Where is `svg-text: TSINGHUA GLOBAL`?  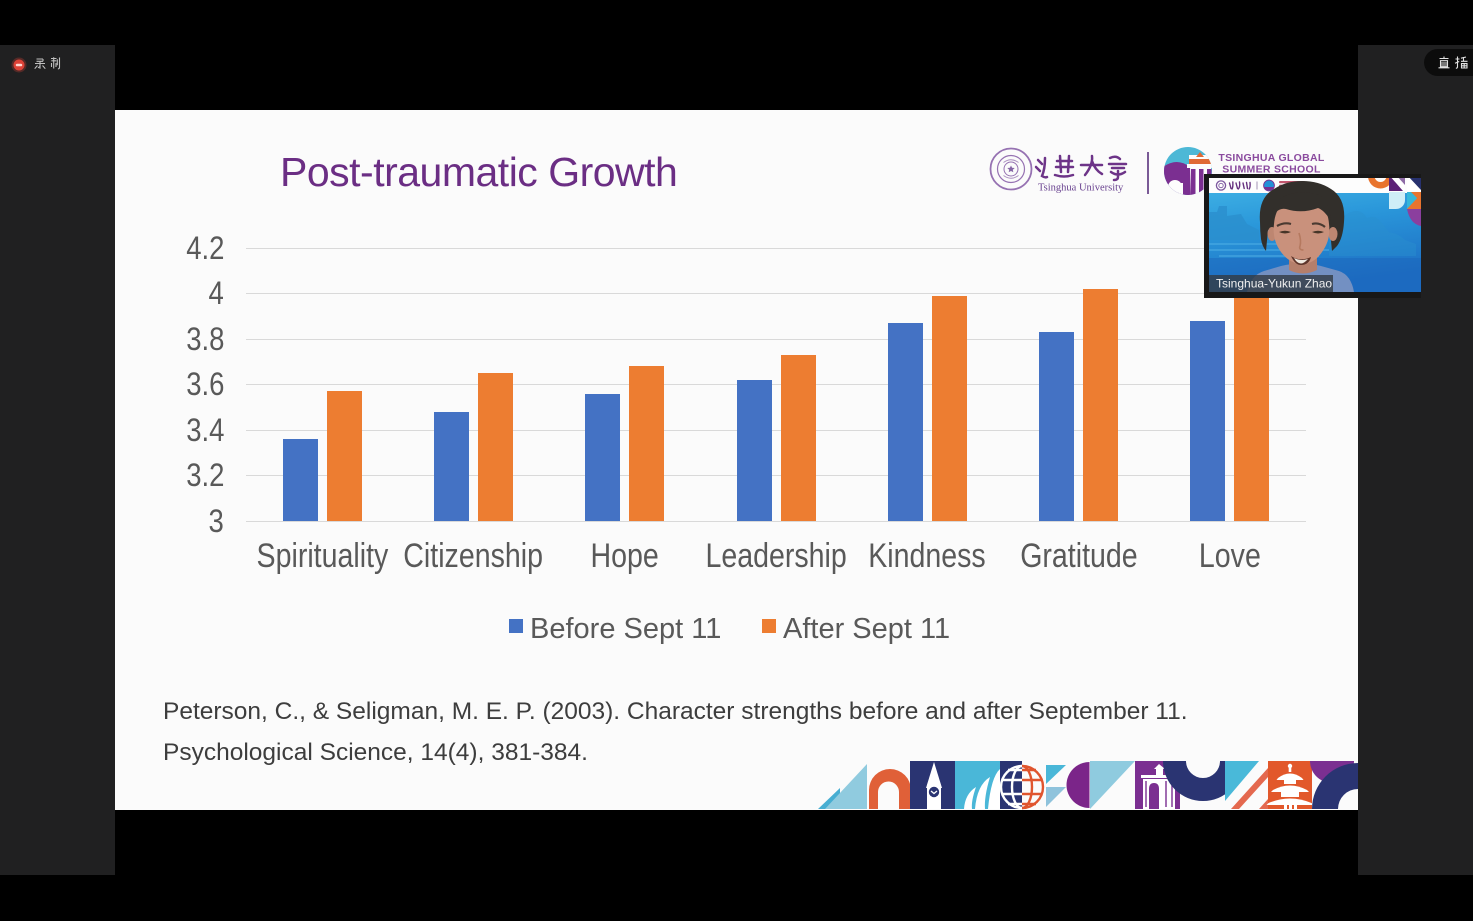
svg-text: TSINGHUA GLOBAL is located at coordinates (1271, 158).